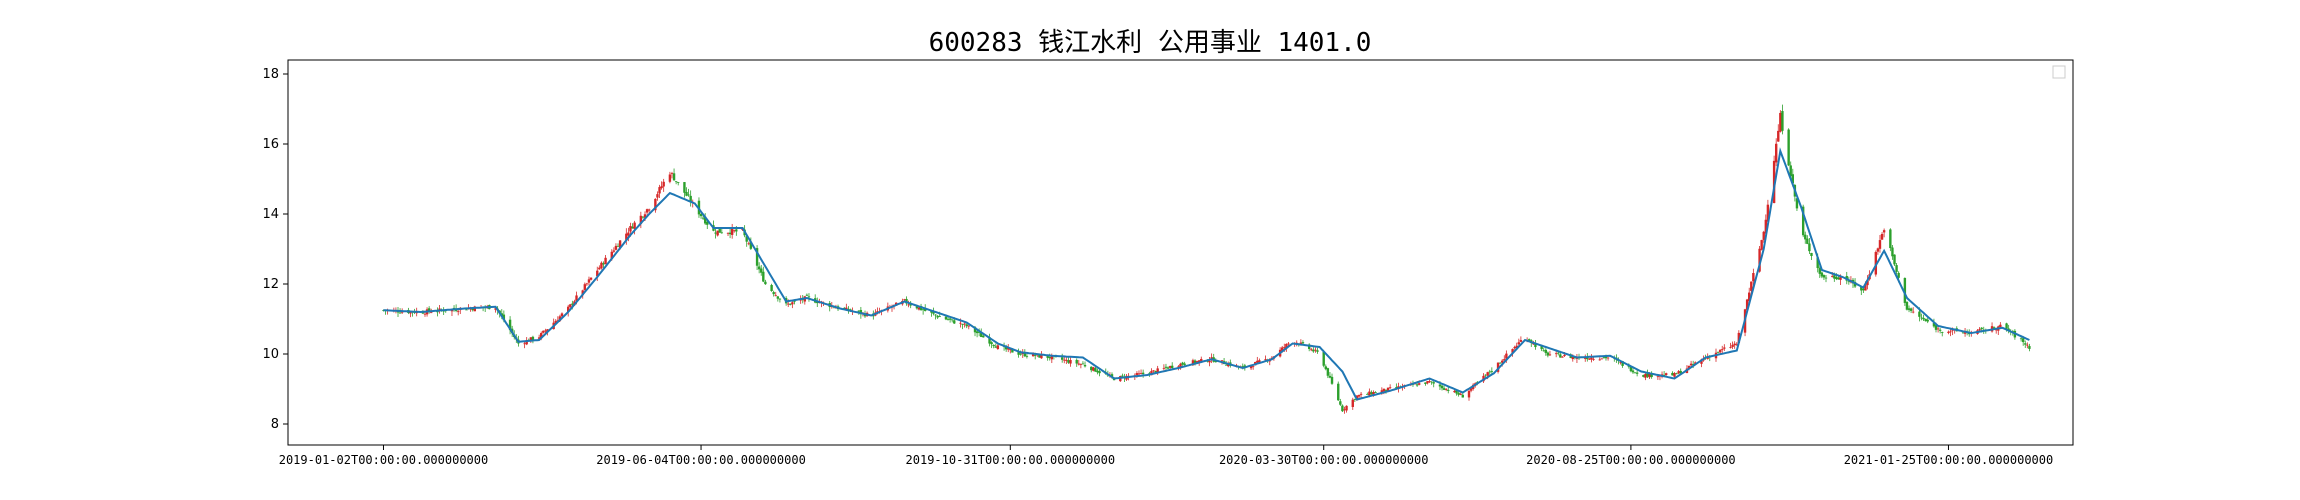  What do you see at coordinates (270, 214) in the screenshot?
I see `y-tick-label: 14` at bounding box center [270, 214].